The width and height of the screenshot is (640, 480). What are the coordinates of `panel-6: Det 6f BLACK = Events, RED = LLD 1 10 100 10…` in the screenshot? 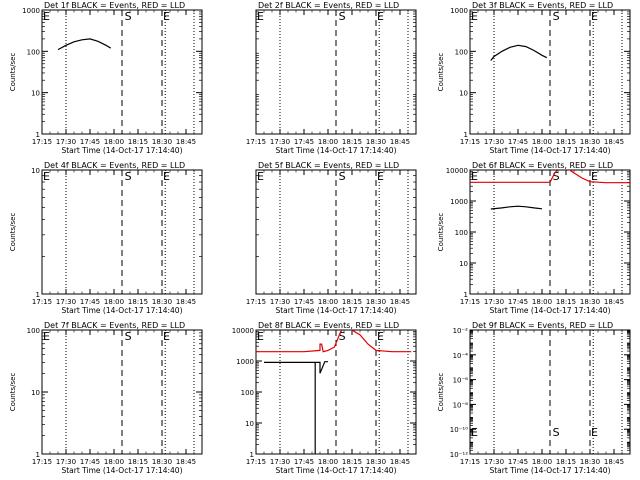 It's located at (534, 238).